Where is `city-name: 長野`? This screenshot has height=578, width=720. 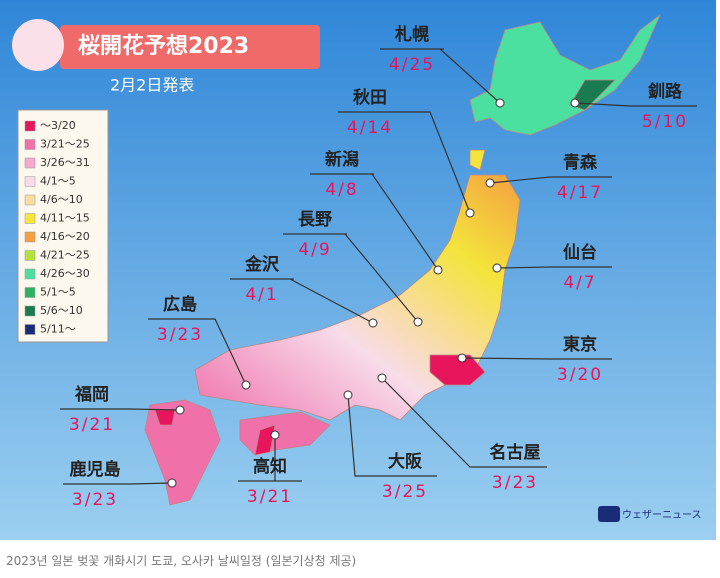 city-name: 長野 is located at coordinates (315, 220).